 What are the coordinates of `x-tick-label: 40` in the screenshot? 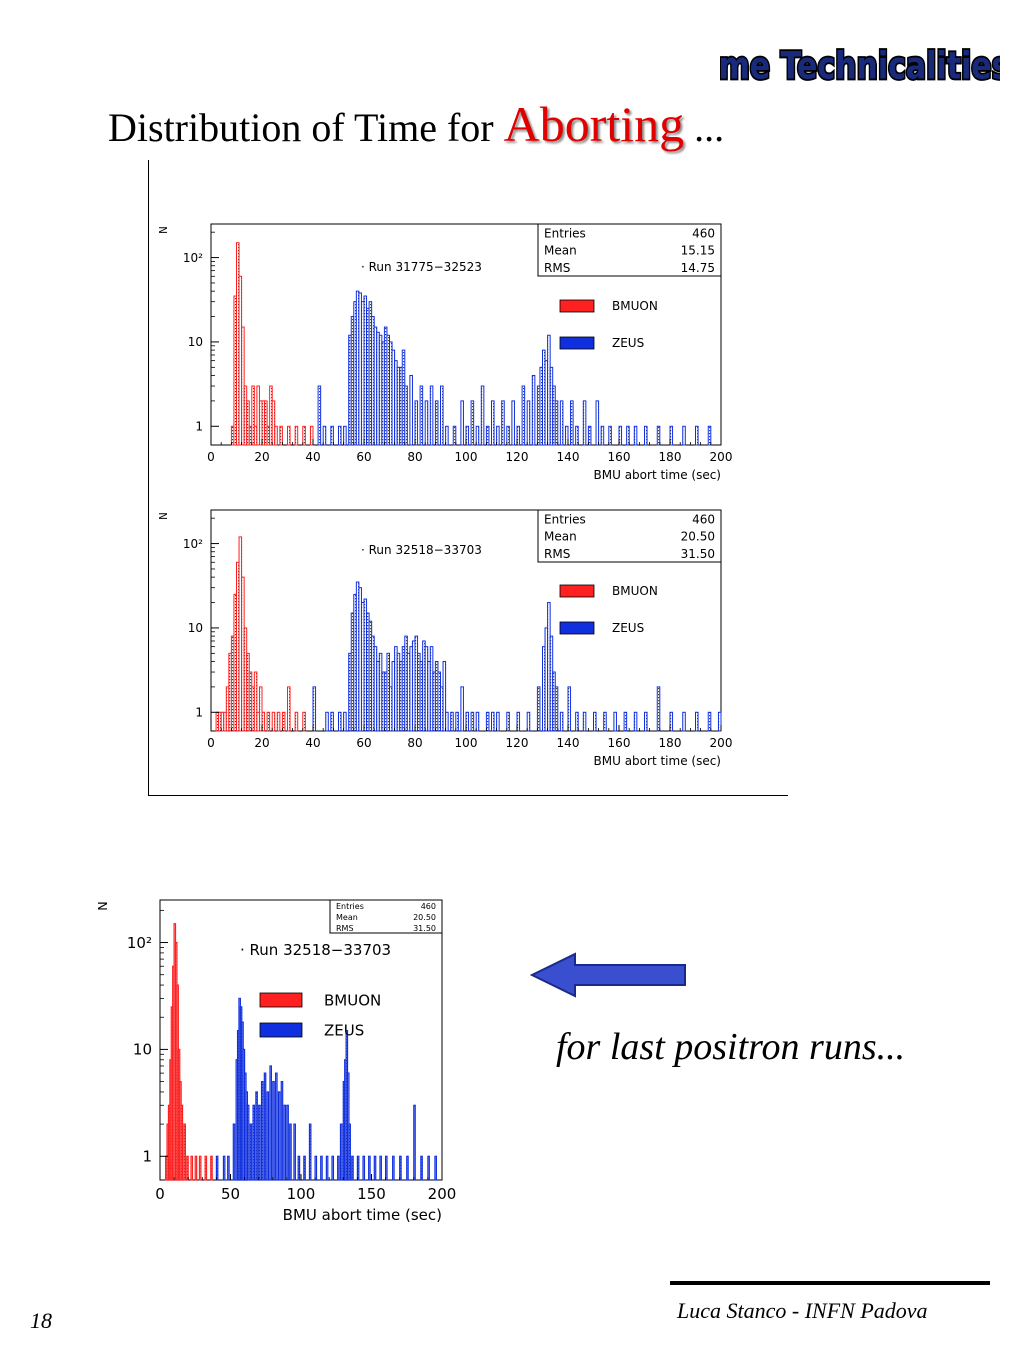 It's located at (312, 457).